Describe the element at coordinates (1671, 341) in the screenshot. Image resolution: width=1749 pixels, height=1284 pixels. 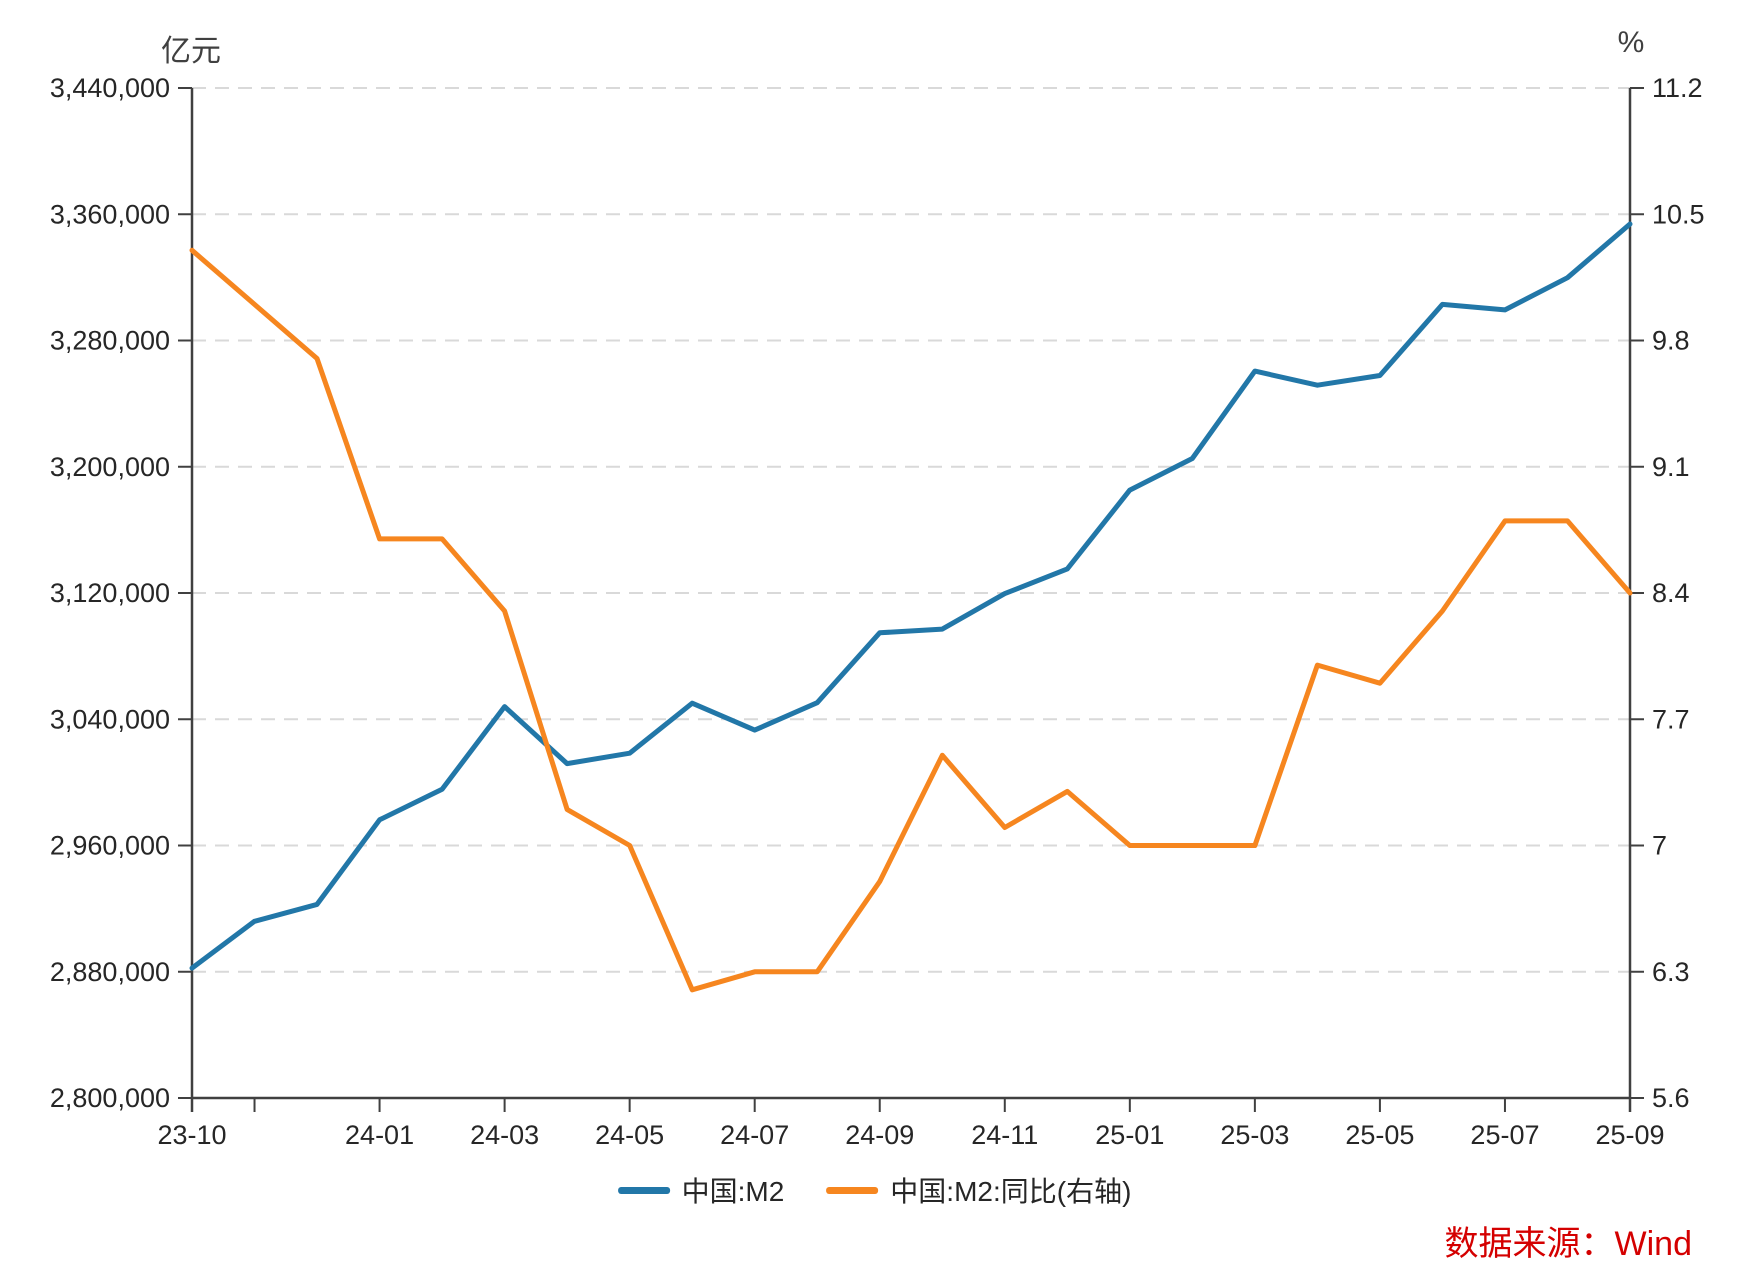
I see `y-axis-right-tick-label: 9.8` at that location.